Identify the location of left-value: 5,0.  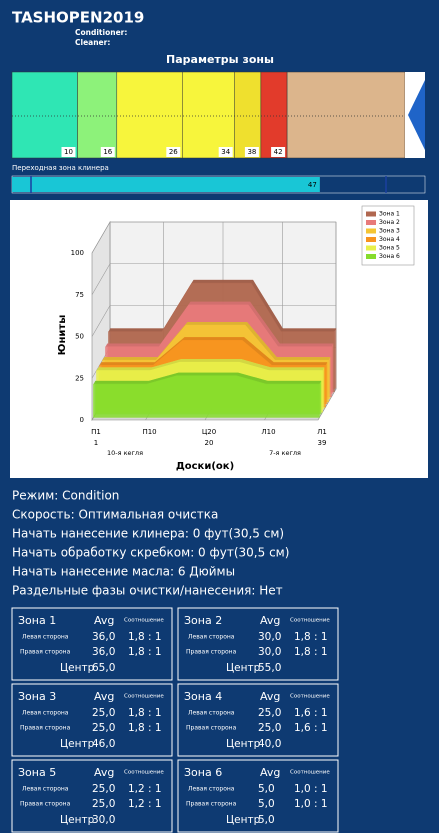
(266, 789).